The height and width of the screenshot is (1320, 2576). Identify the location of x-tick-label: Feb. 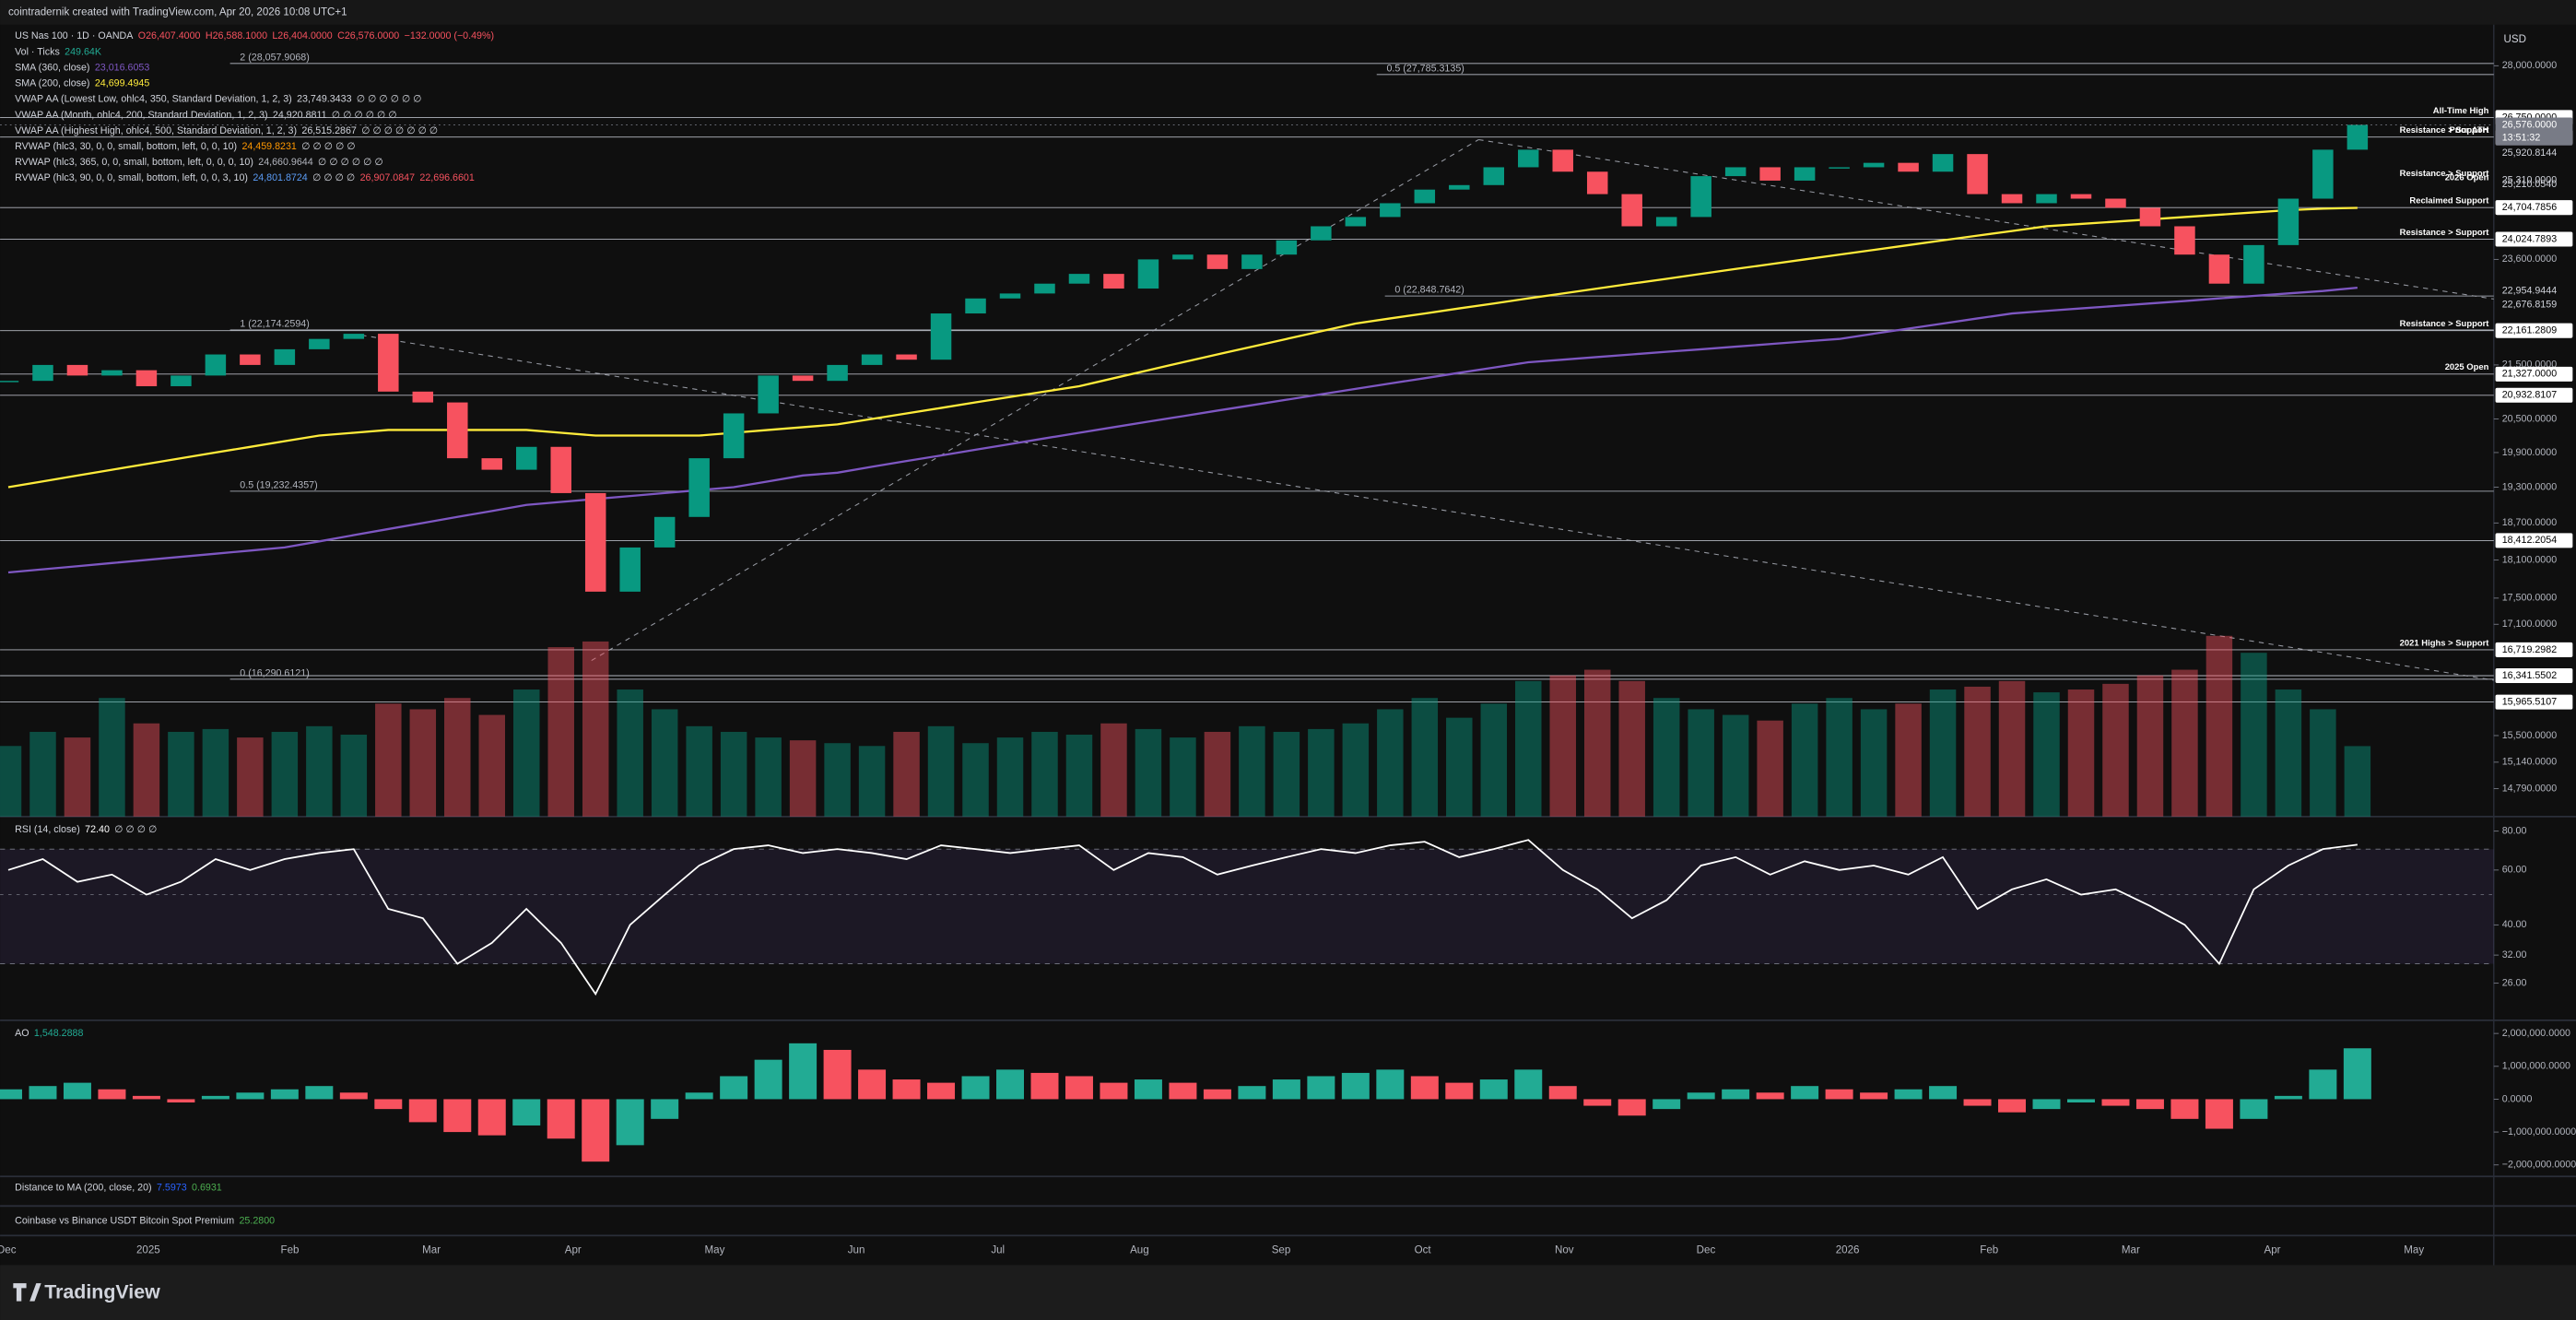
(290, 1250).